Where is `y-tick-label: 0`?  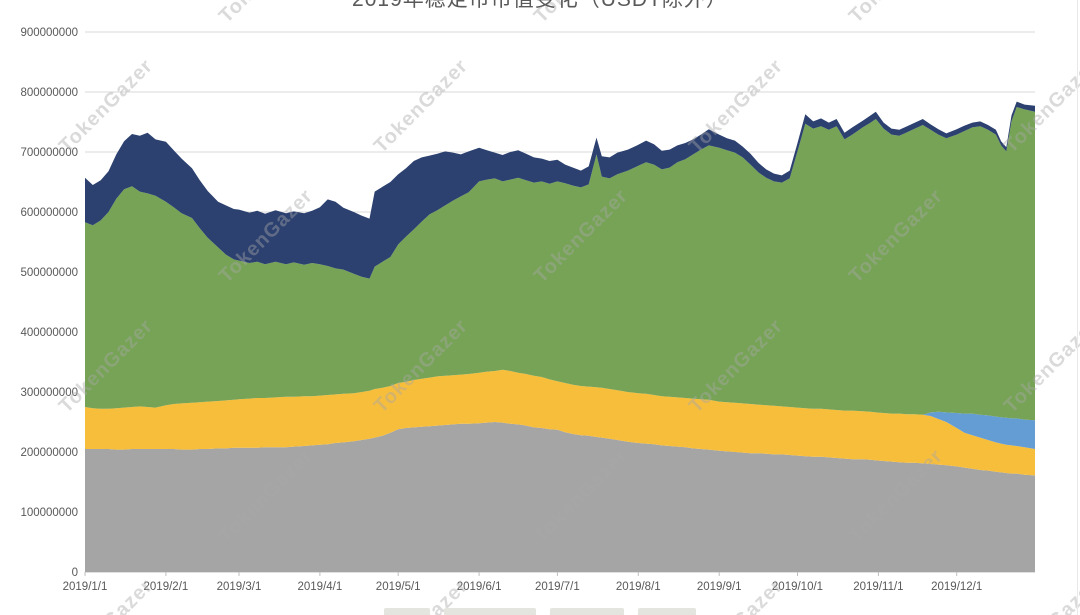 y-tick-label: 0 is located at coordinates (75, 573).